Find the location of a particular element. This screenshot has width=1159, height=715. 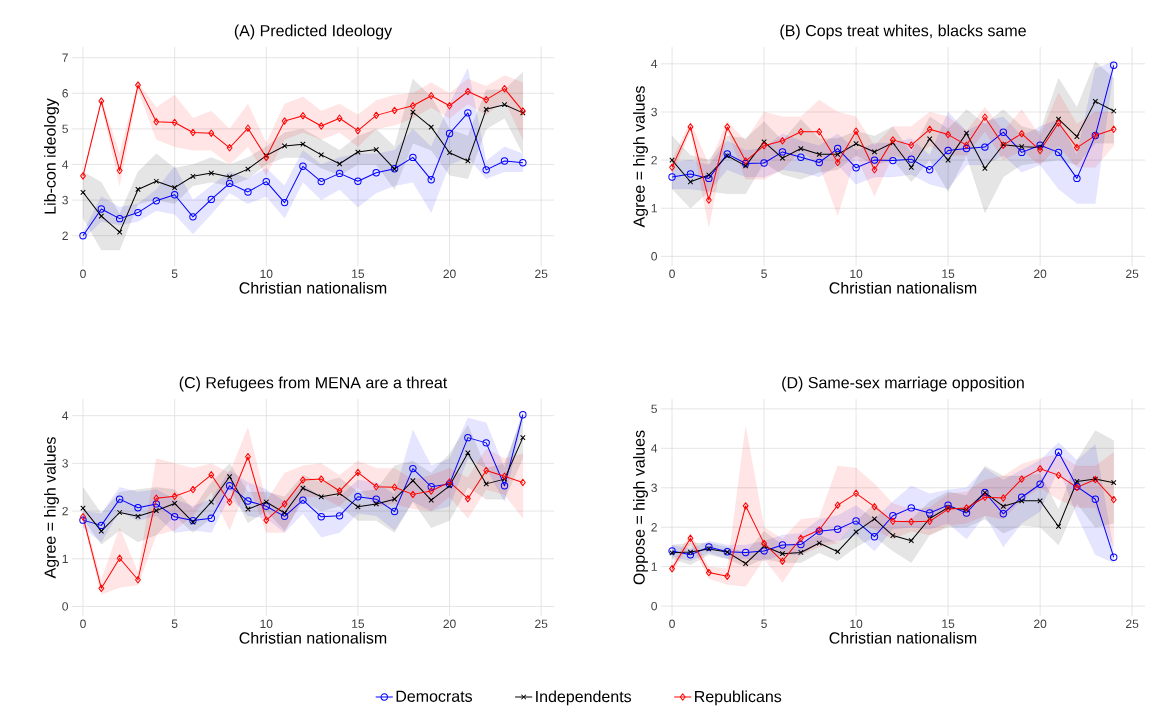

y-tick-label: 7 is located at coordinates (65, 57).